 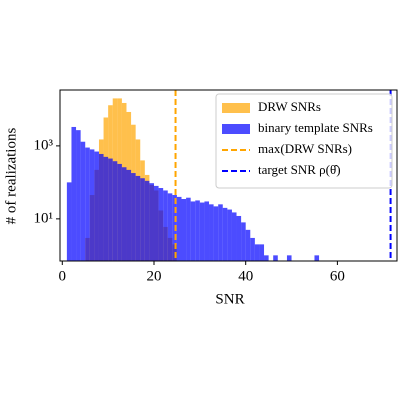 What do you see at coordinates (315, 127) in the screenshot?
I see `legend-label: binary template SNRs` at bounding box center [315, 127].